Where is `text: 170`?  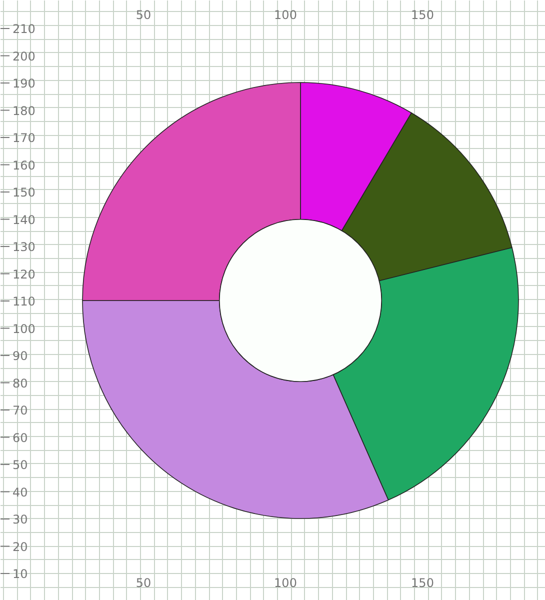
text: 170 is located at coordinates (24, 138).